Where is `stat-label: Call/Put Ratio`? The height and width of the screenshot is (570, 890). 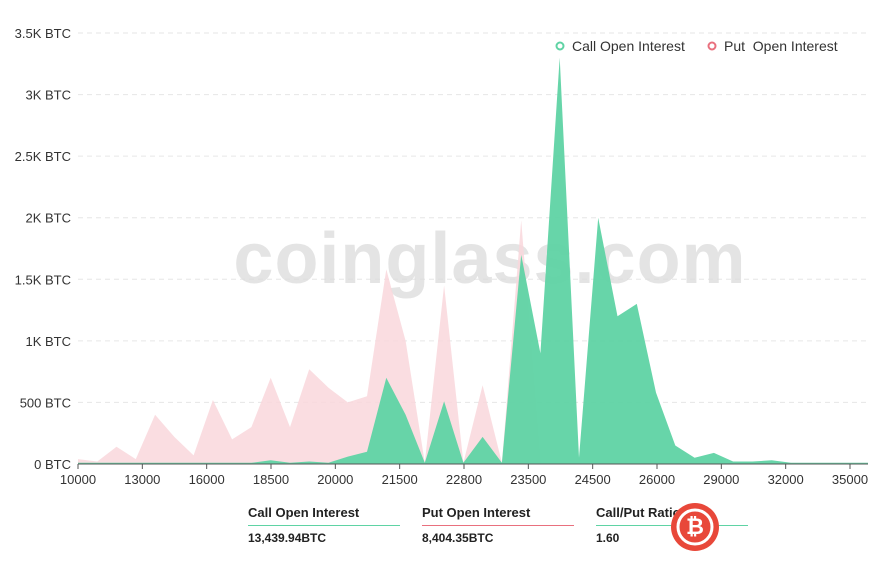 stat-label: Call/Put Ratio is located at coordinates (638, 512).